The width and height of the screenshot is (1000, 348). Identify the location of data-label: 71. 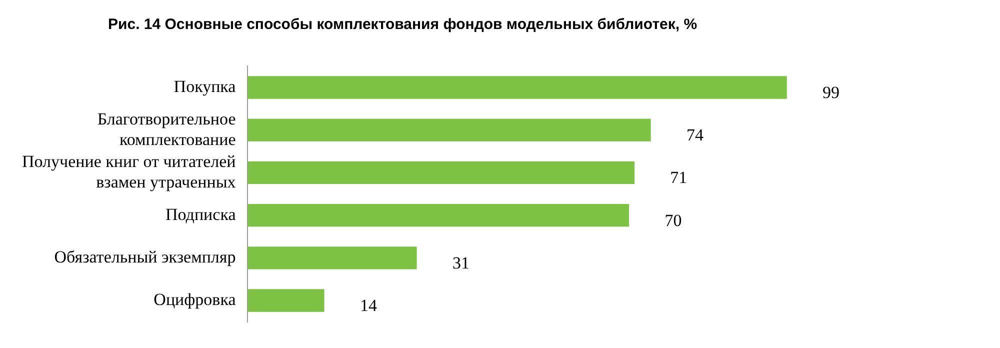
(679, 178).